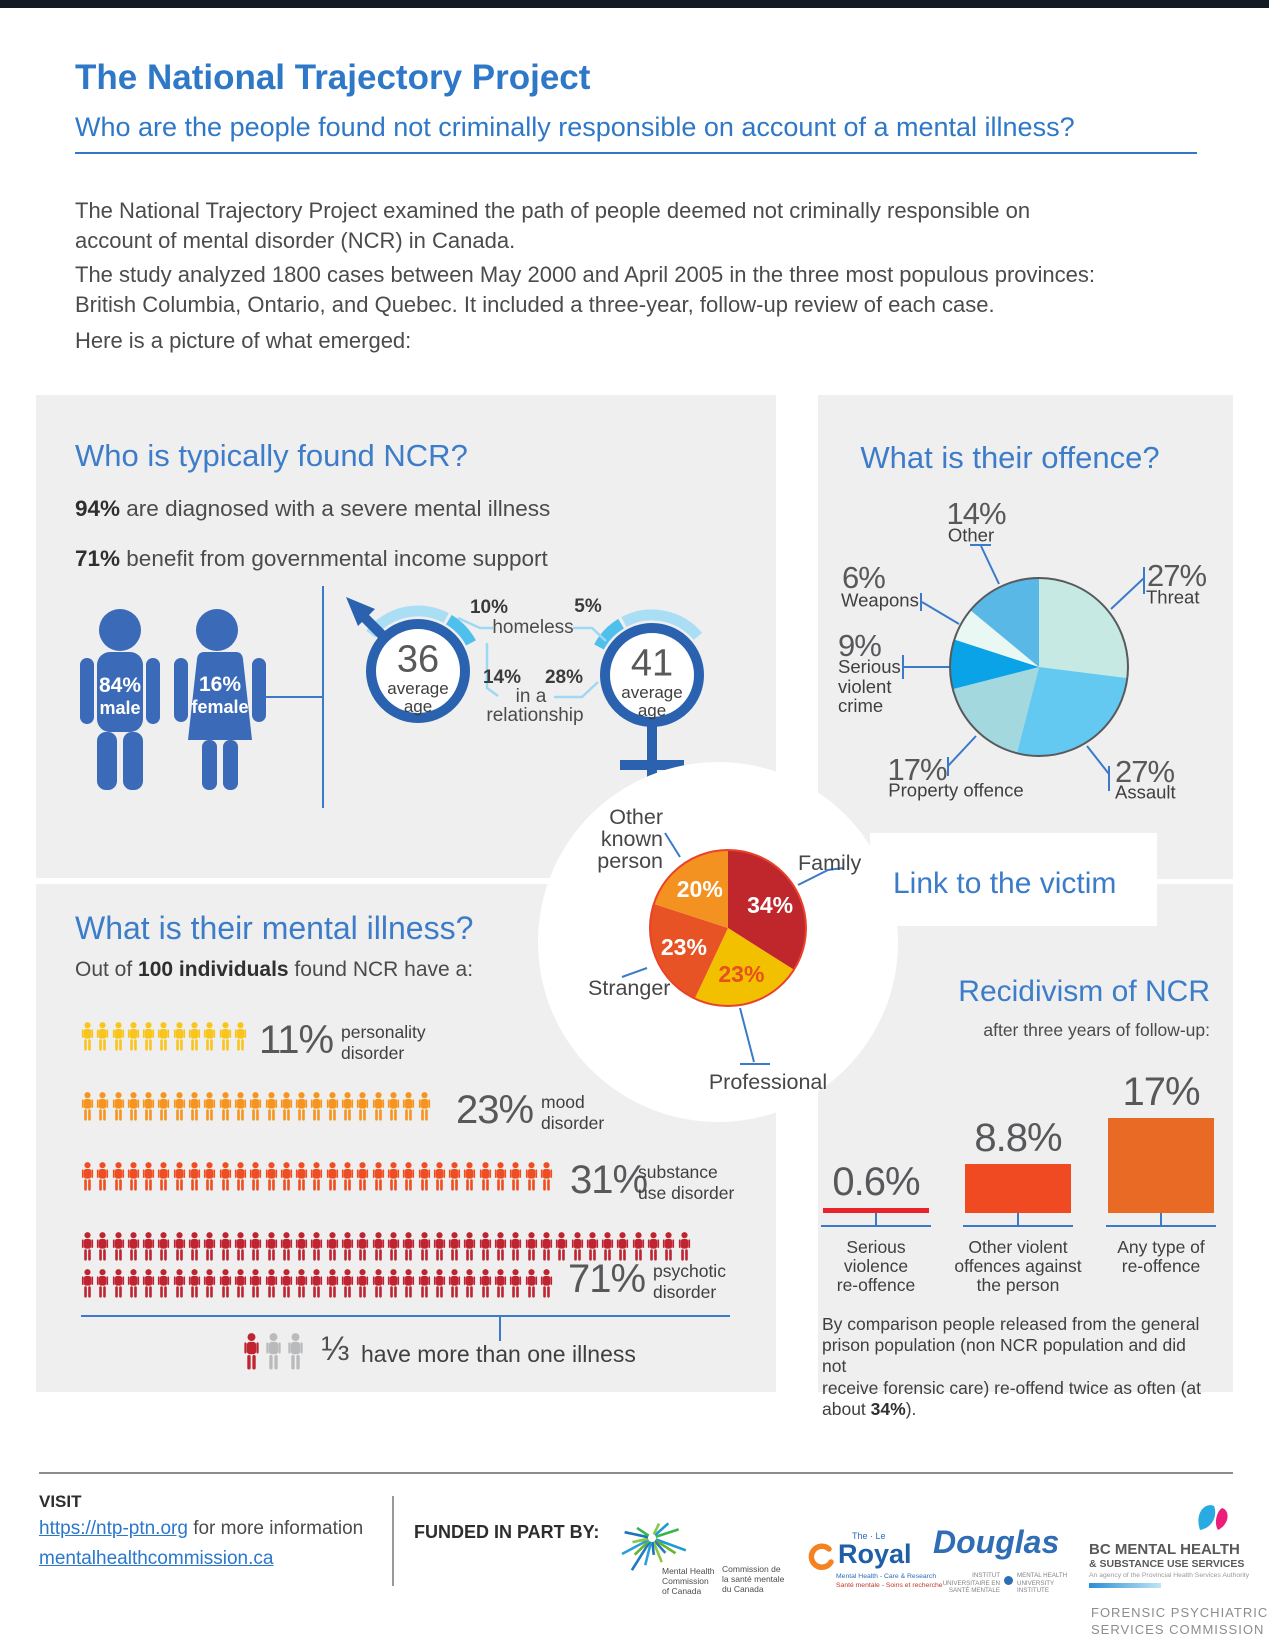 This screenshot has height=1642, width=1269. I want to click on offence-assault-percent: 27%, so click(1145, 771).